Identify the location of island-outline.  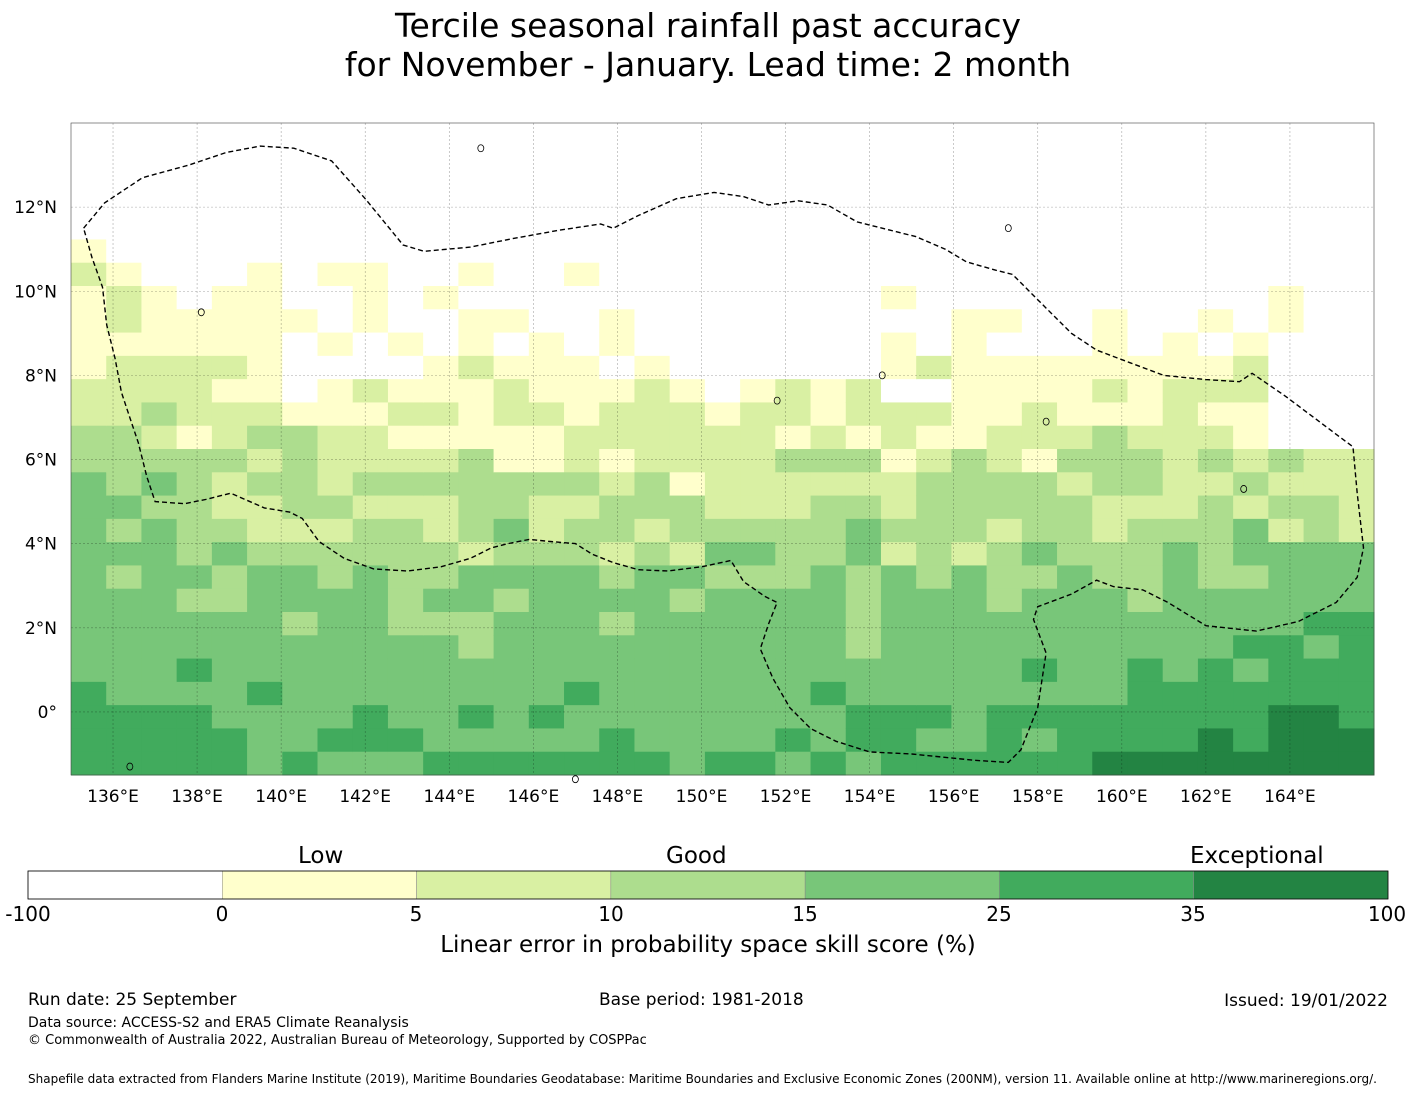
(1046, 421).